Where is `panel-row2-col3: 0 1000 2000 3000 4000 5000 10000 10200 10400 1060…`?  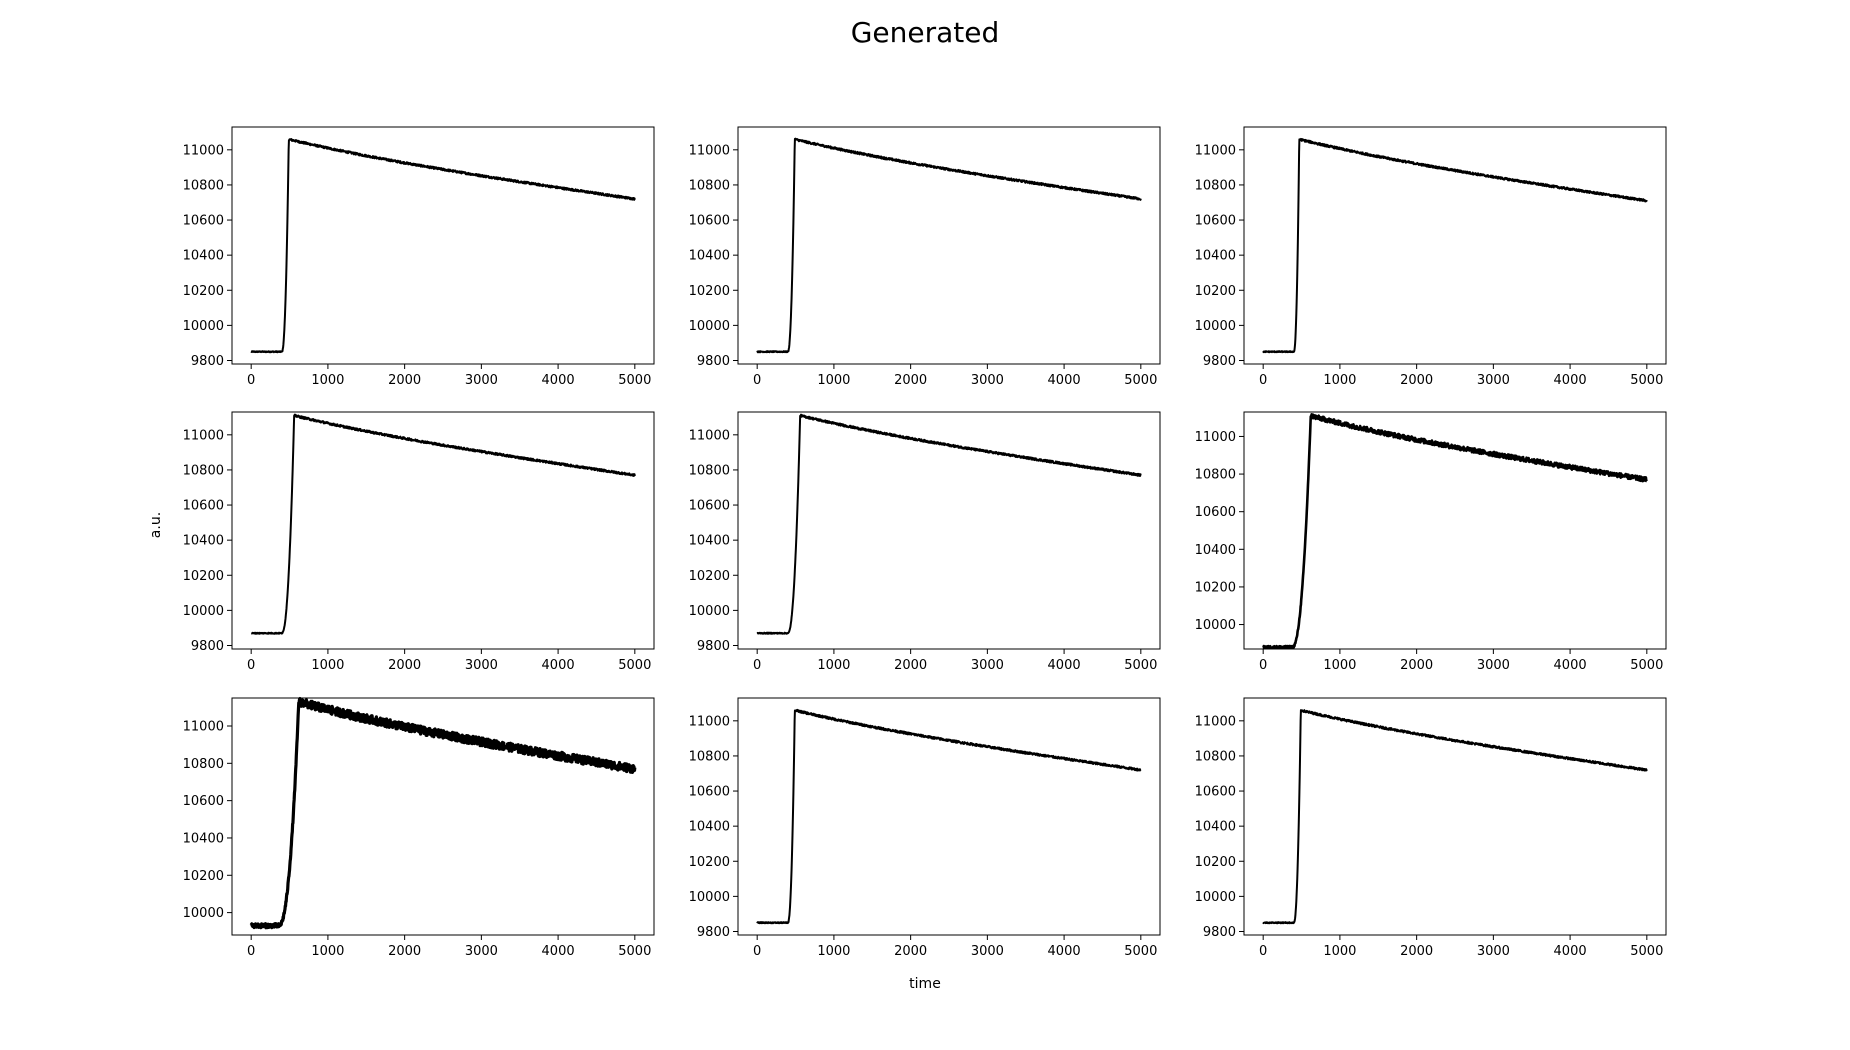
panel-row2-col3: 0 1000 2000 3000 4000 5000 10000 10200 10400 1060… is located at coordinates (1431, 542).